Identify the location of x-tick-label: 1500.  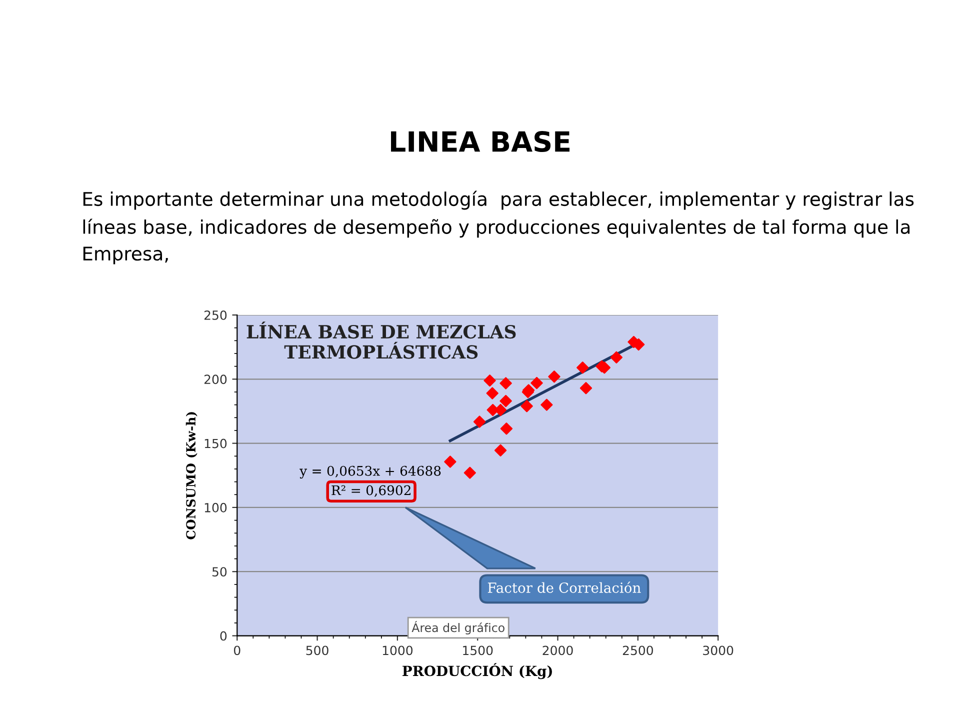
(478, 651).